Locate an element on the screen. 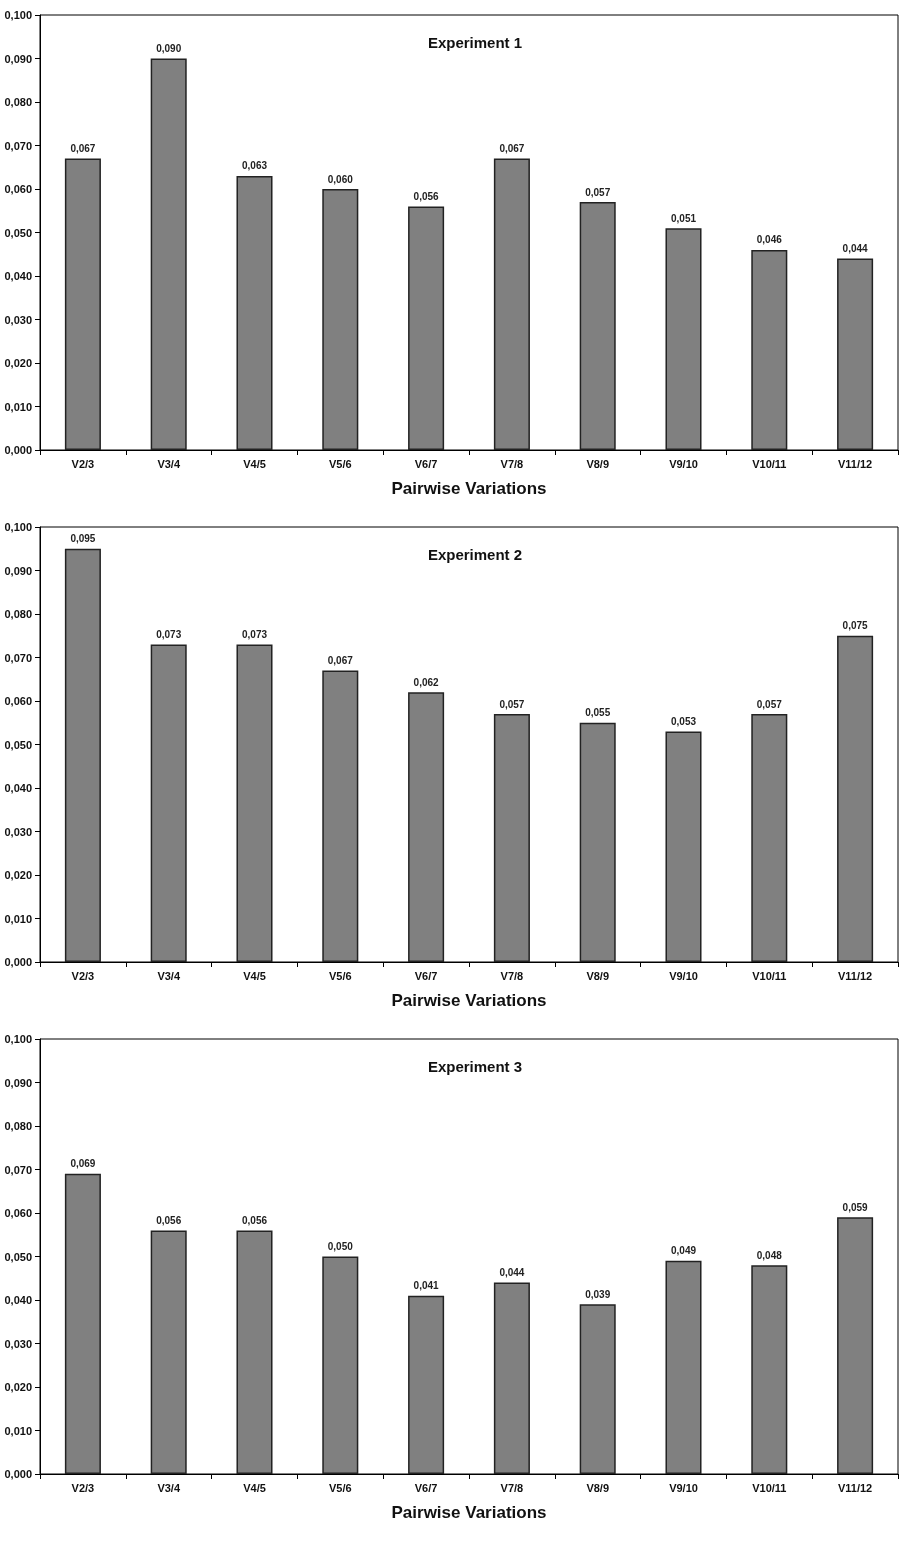 Image resolution: width=905 pixels, height=1551 pixels. text: Experiment 3 is located at coordinates (475, 1066).